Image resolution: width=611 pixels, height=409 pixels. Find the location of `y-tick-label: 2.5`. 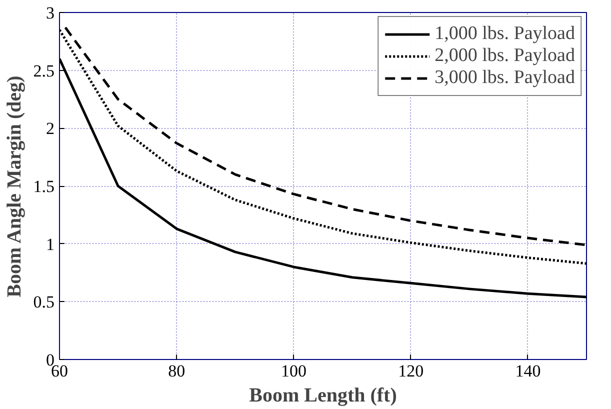

y-tick-label: 2.5 is located at coordinates (43, 70).